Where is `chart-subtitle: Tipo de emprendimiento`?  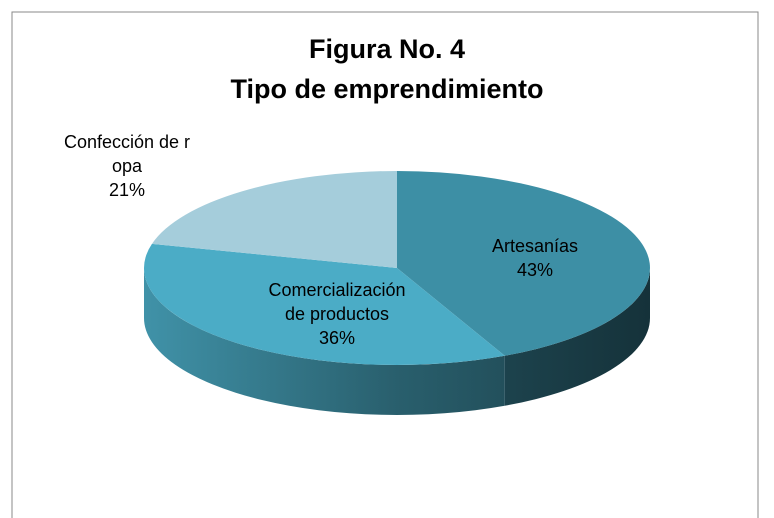
chart-subtitle: Tipo de emprendimiento is located at coordinates (387, 89).